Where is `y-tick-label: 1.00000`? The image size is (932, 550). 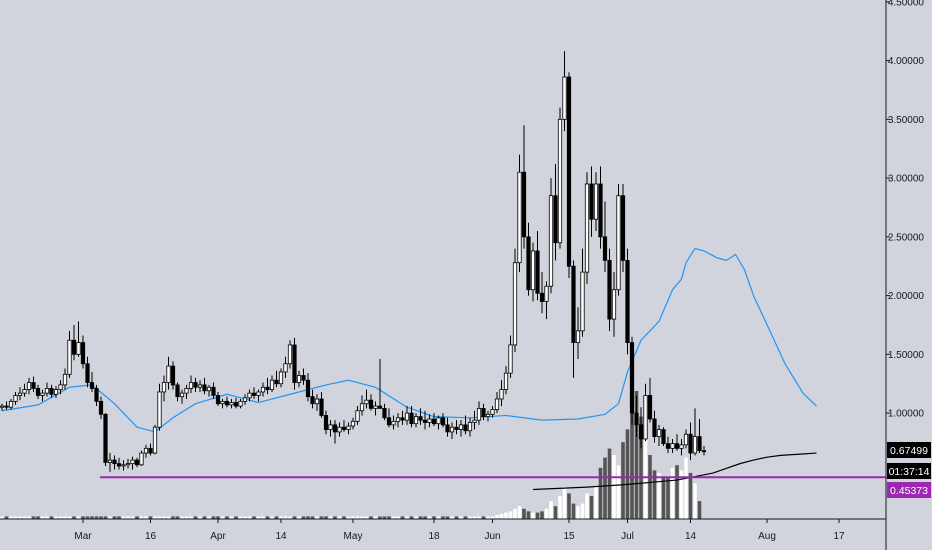
y-tick-label: 1.00000 is located at coordinates (906, 414).